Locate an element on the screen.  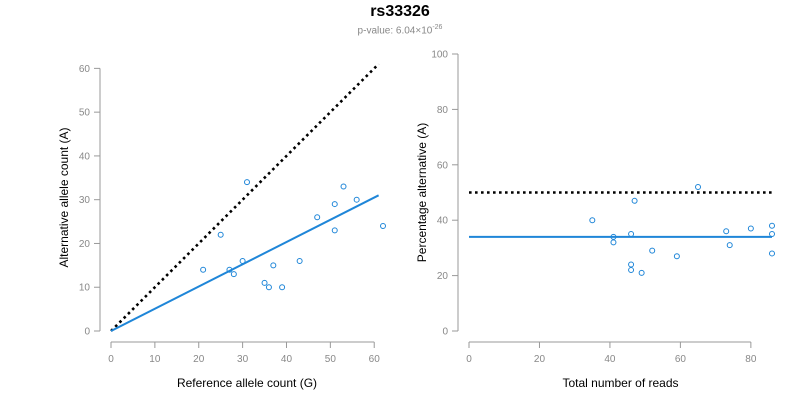
x-tick-label: 30 is located at coordinates (243, 359).